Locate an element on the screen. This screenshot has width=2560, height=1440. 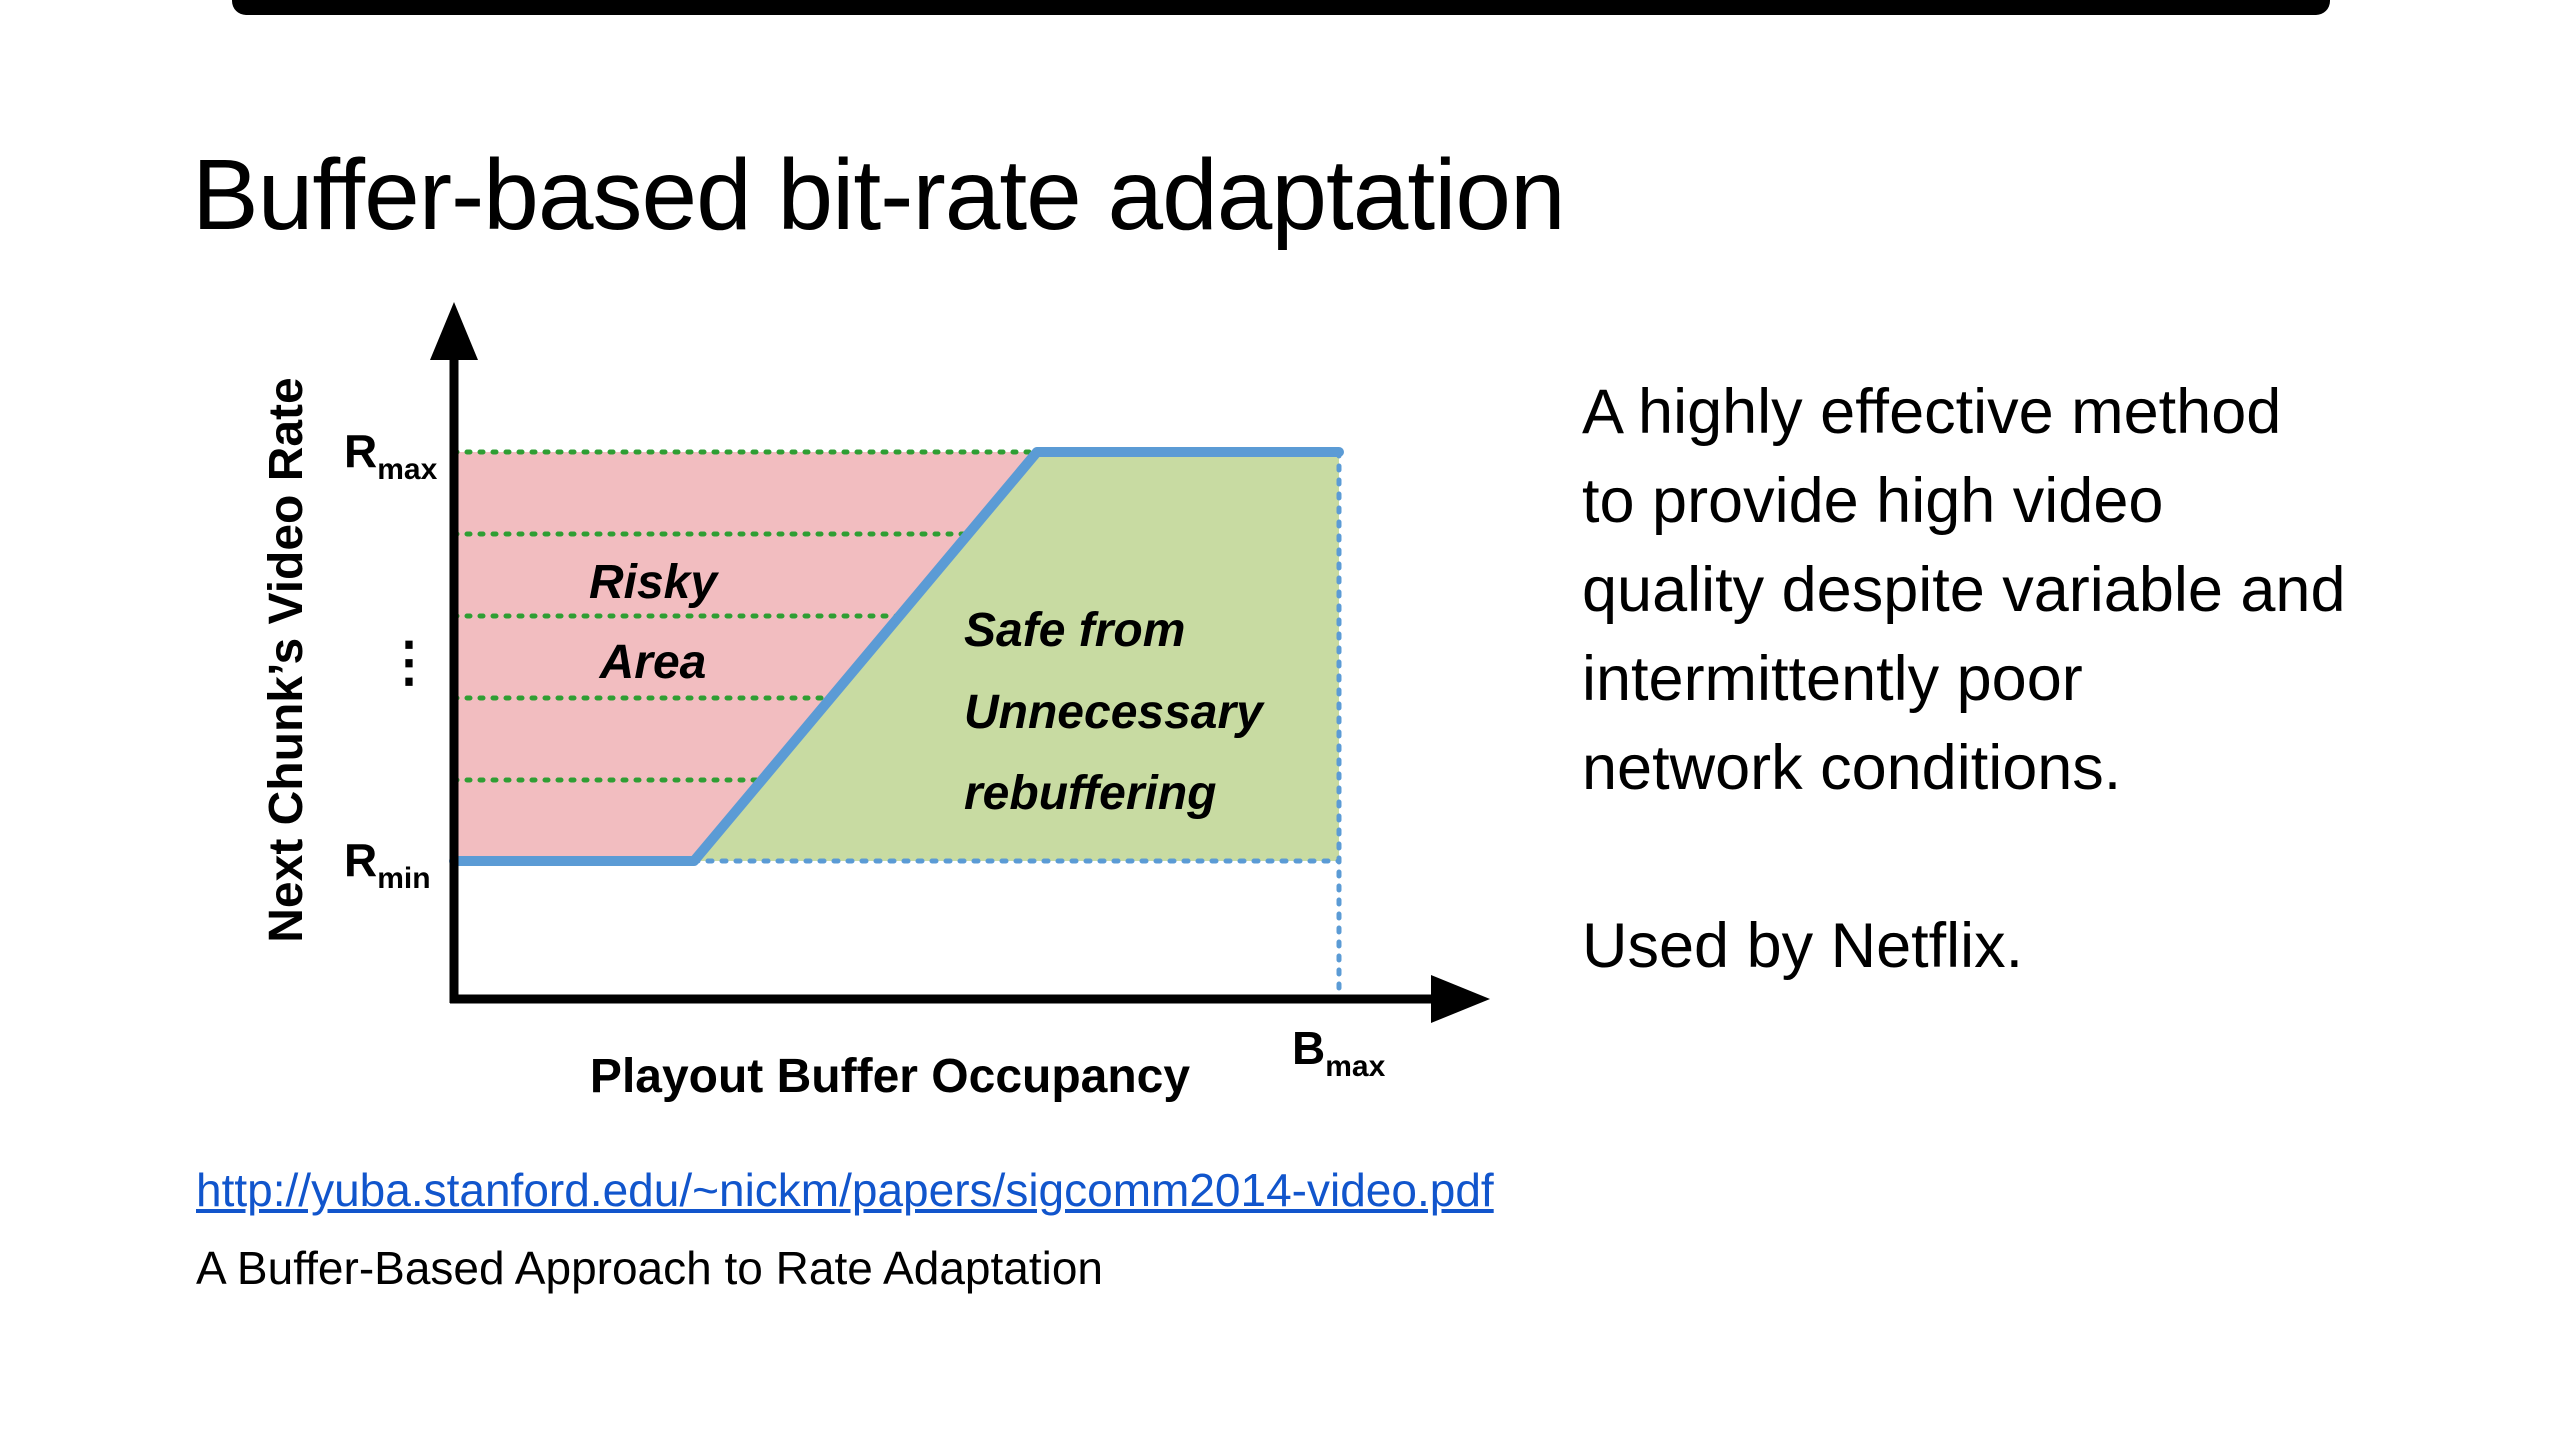
description-line: intermittently poor is located at coordinates (1832, 679).